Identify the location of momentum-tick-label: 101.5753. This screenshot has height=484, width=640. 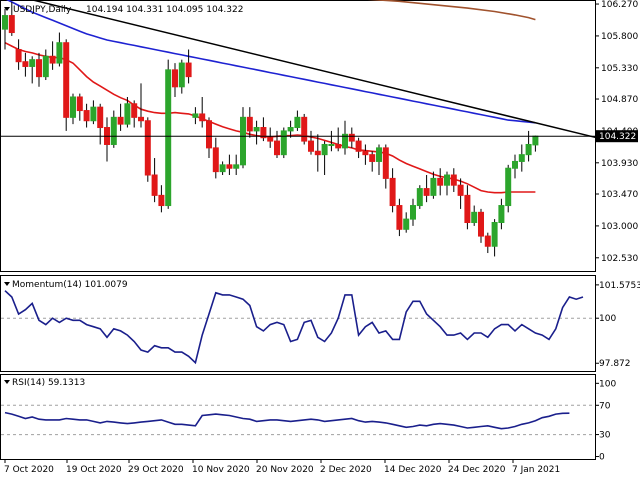
(619, 286).